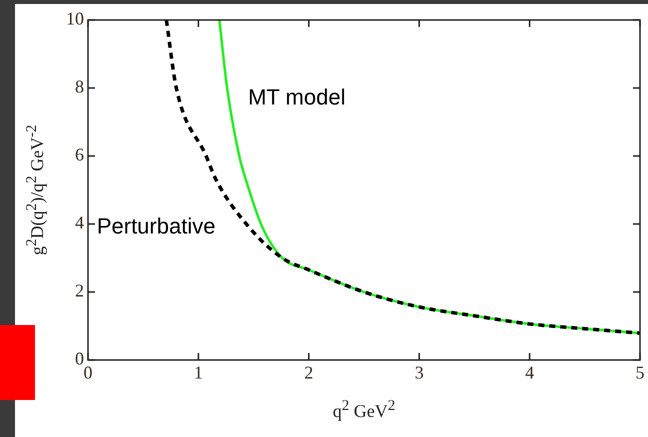  What do you see at coordinates (156, 225) in the screenshot?
I see `series-label: Perturbative` at bounding box center [156, 225].